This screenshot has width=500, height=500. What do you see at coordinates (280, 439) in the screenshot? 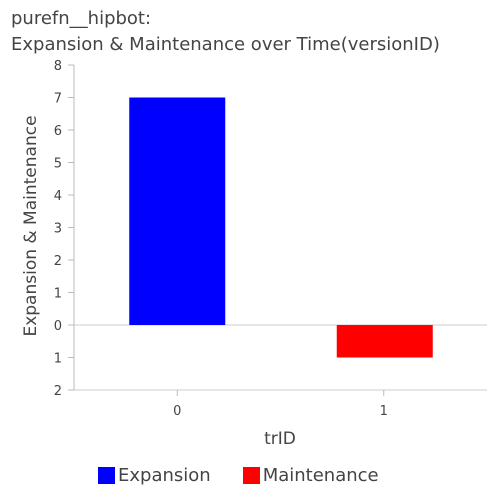
I see `x-axis-title: trID` at bounding box center [280, 439].